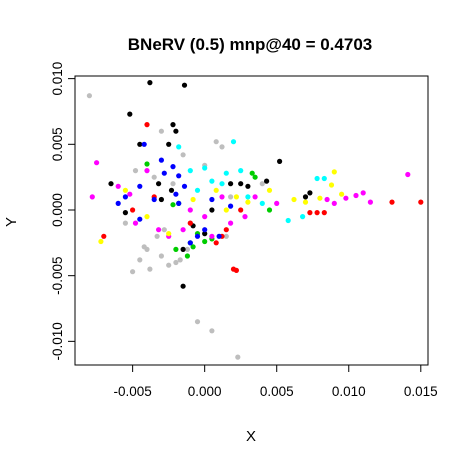 This screenshot has height=465, width=465. I want to click on y-tick-label-1: -0.005, so click(57, 276).